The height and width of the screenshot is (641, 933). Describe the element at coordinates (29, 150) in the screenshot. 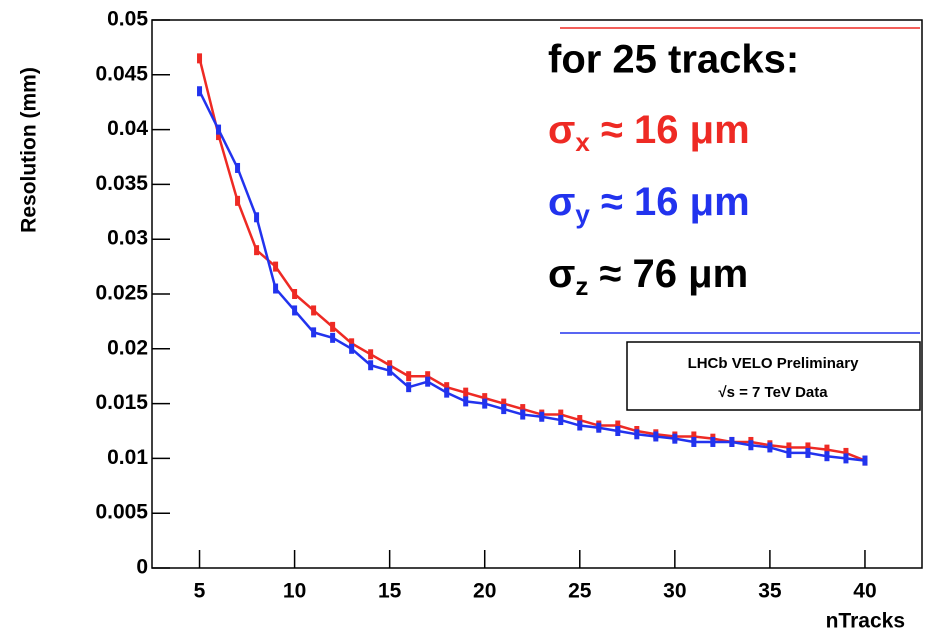

I see `y-axis-title: Resolution (mm)` at that location.